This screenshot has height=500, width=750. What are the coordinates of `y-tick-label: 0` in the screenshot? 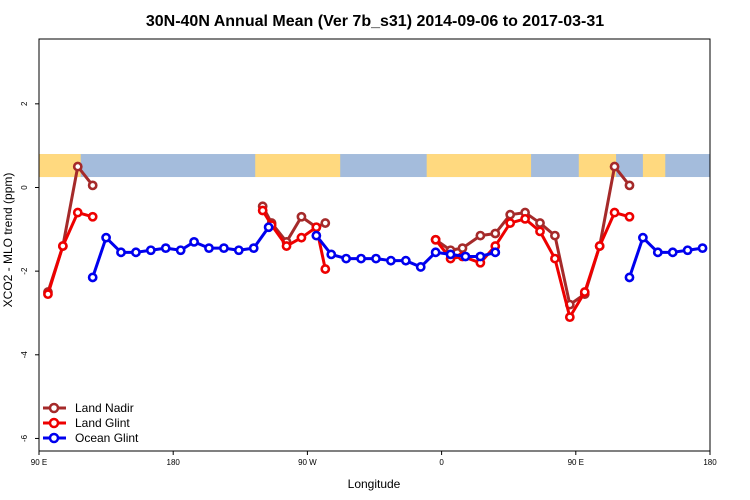 It's located at (24, 187).